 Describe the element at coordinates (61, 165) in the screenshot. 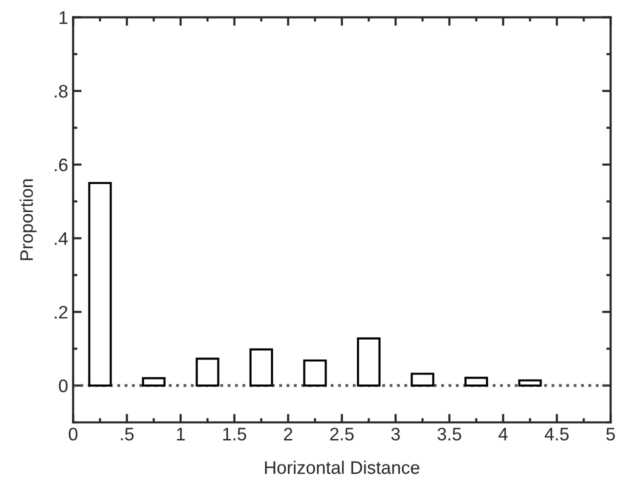

I see `y-tick-label: .6` at that location.